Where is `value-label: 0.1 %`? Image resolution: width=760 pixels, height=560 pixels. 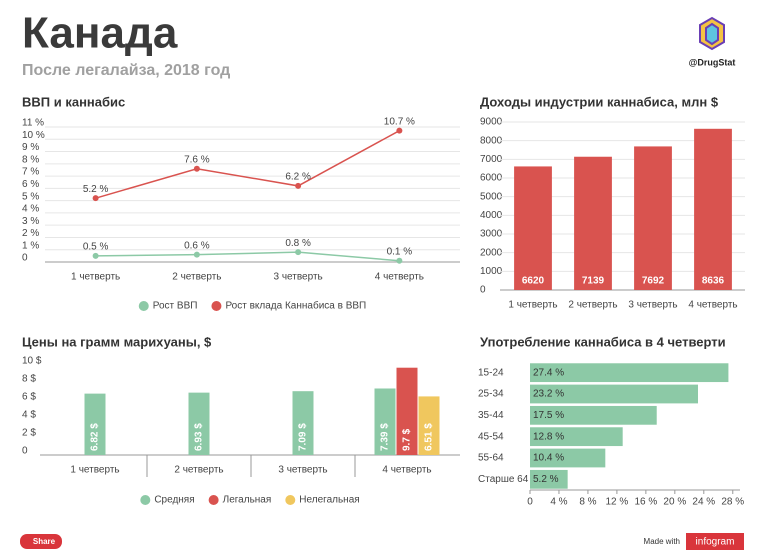 value-label: 0.1 % is located at coordinates (400, 251).